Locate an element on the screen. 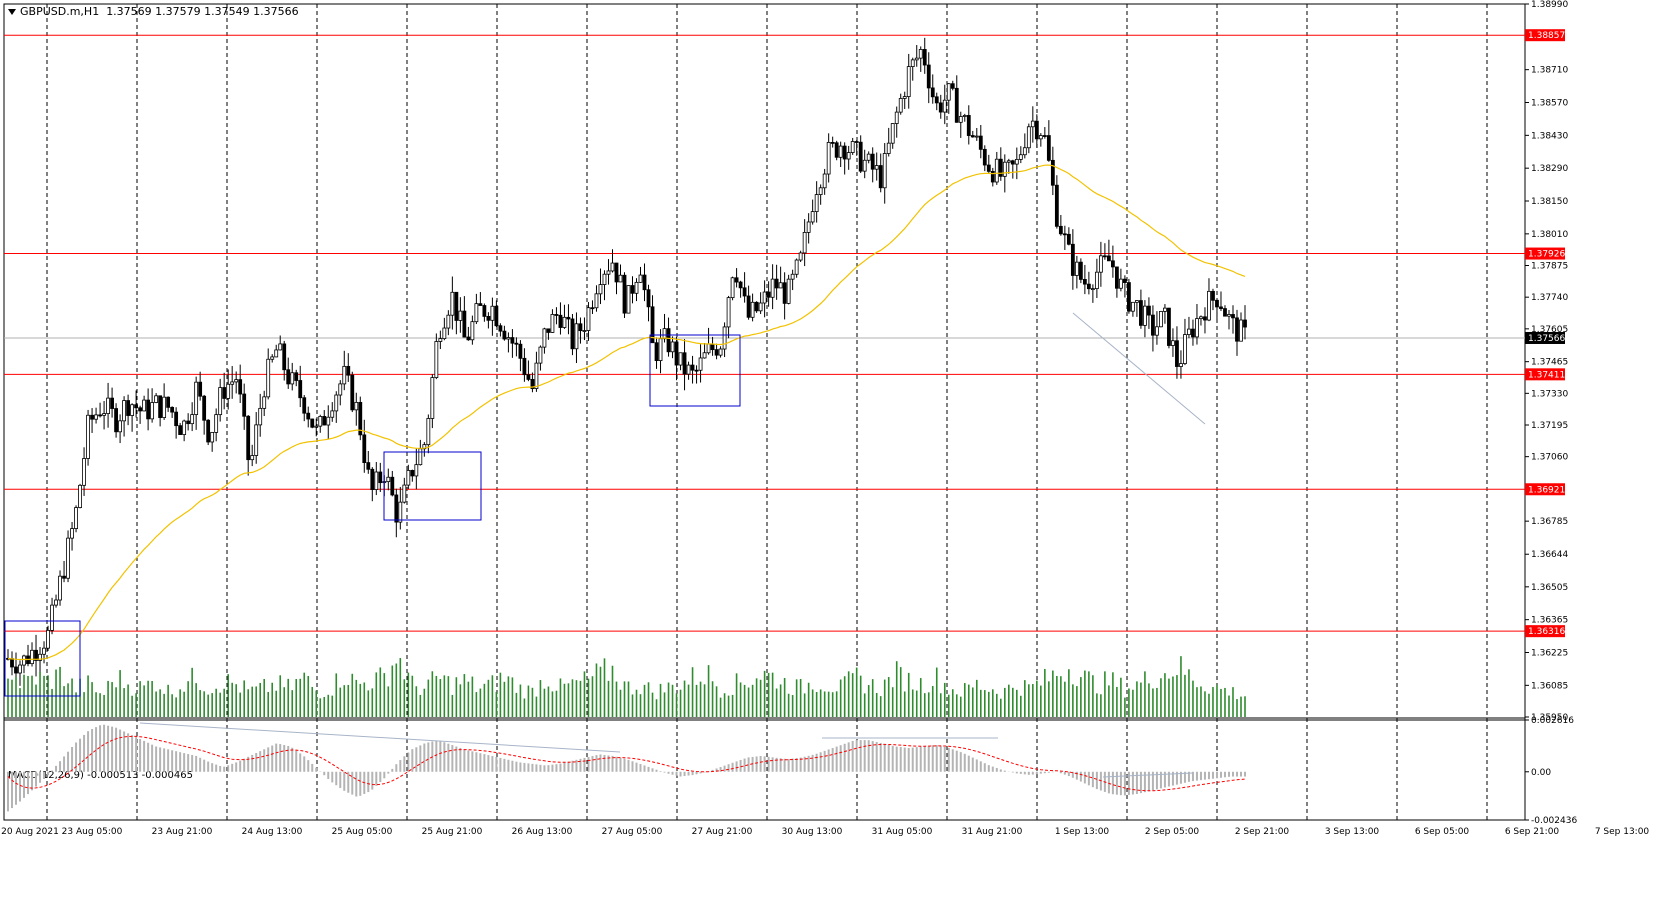 This screenshot has width=1673, height=897. time-label: 31 Aug 21:00 is located at coordinates (992, 832).